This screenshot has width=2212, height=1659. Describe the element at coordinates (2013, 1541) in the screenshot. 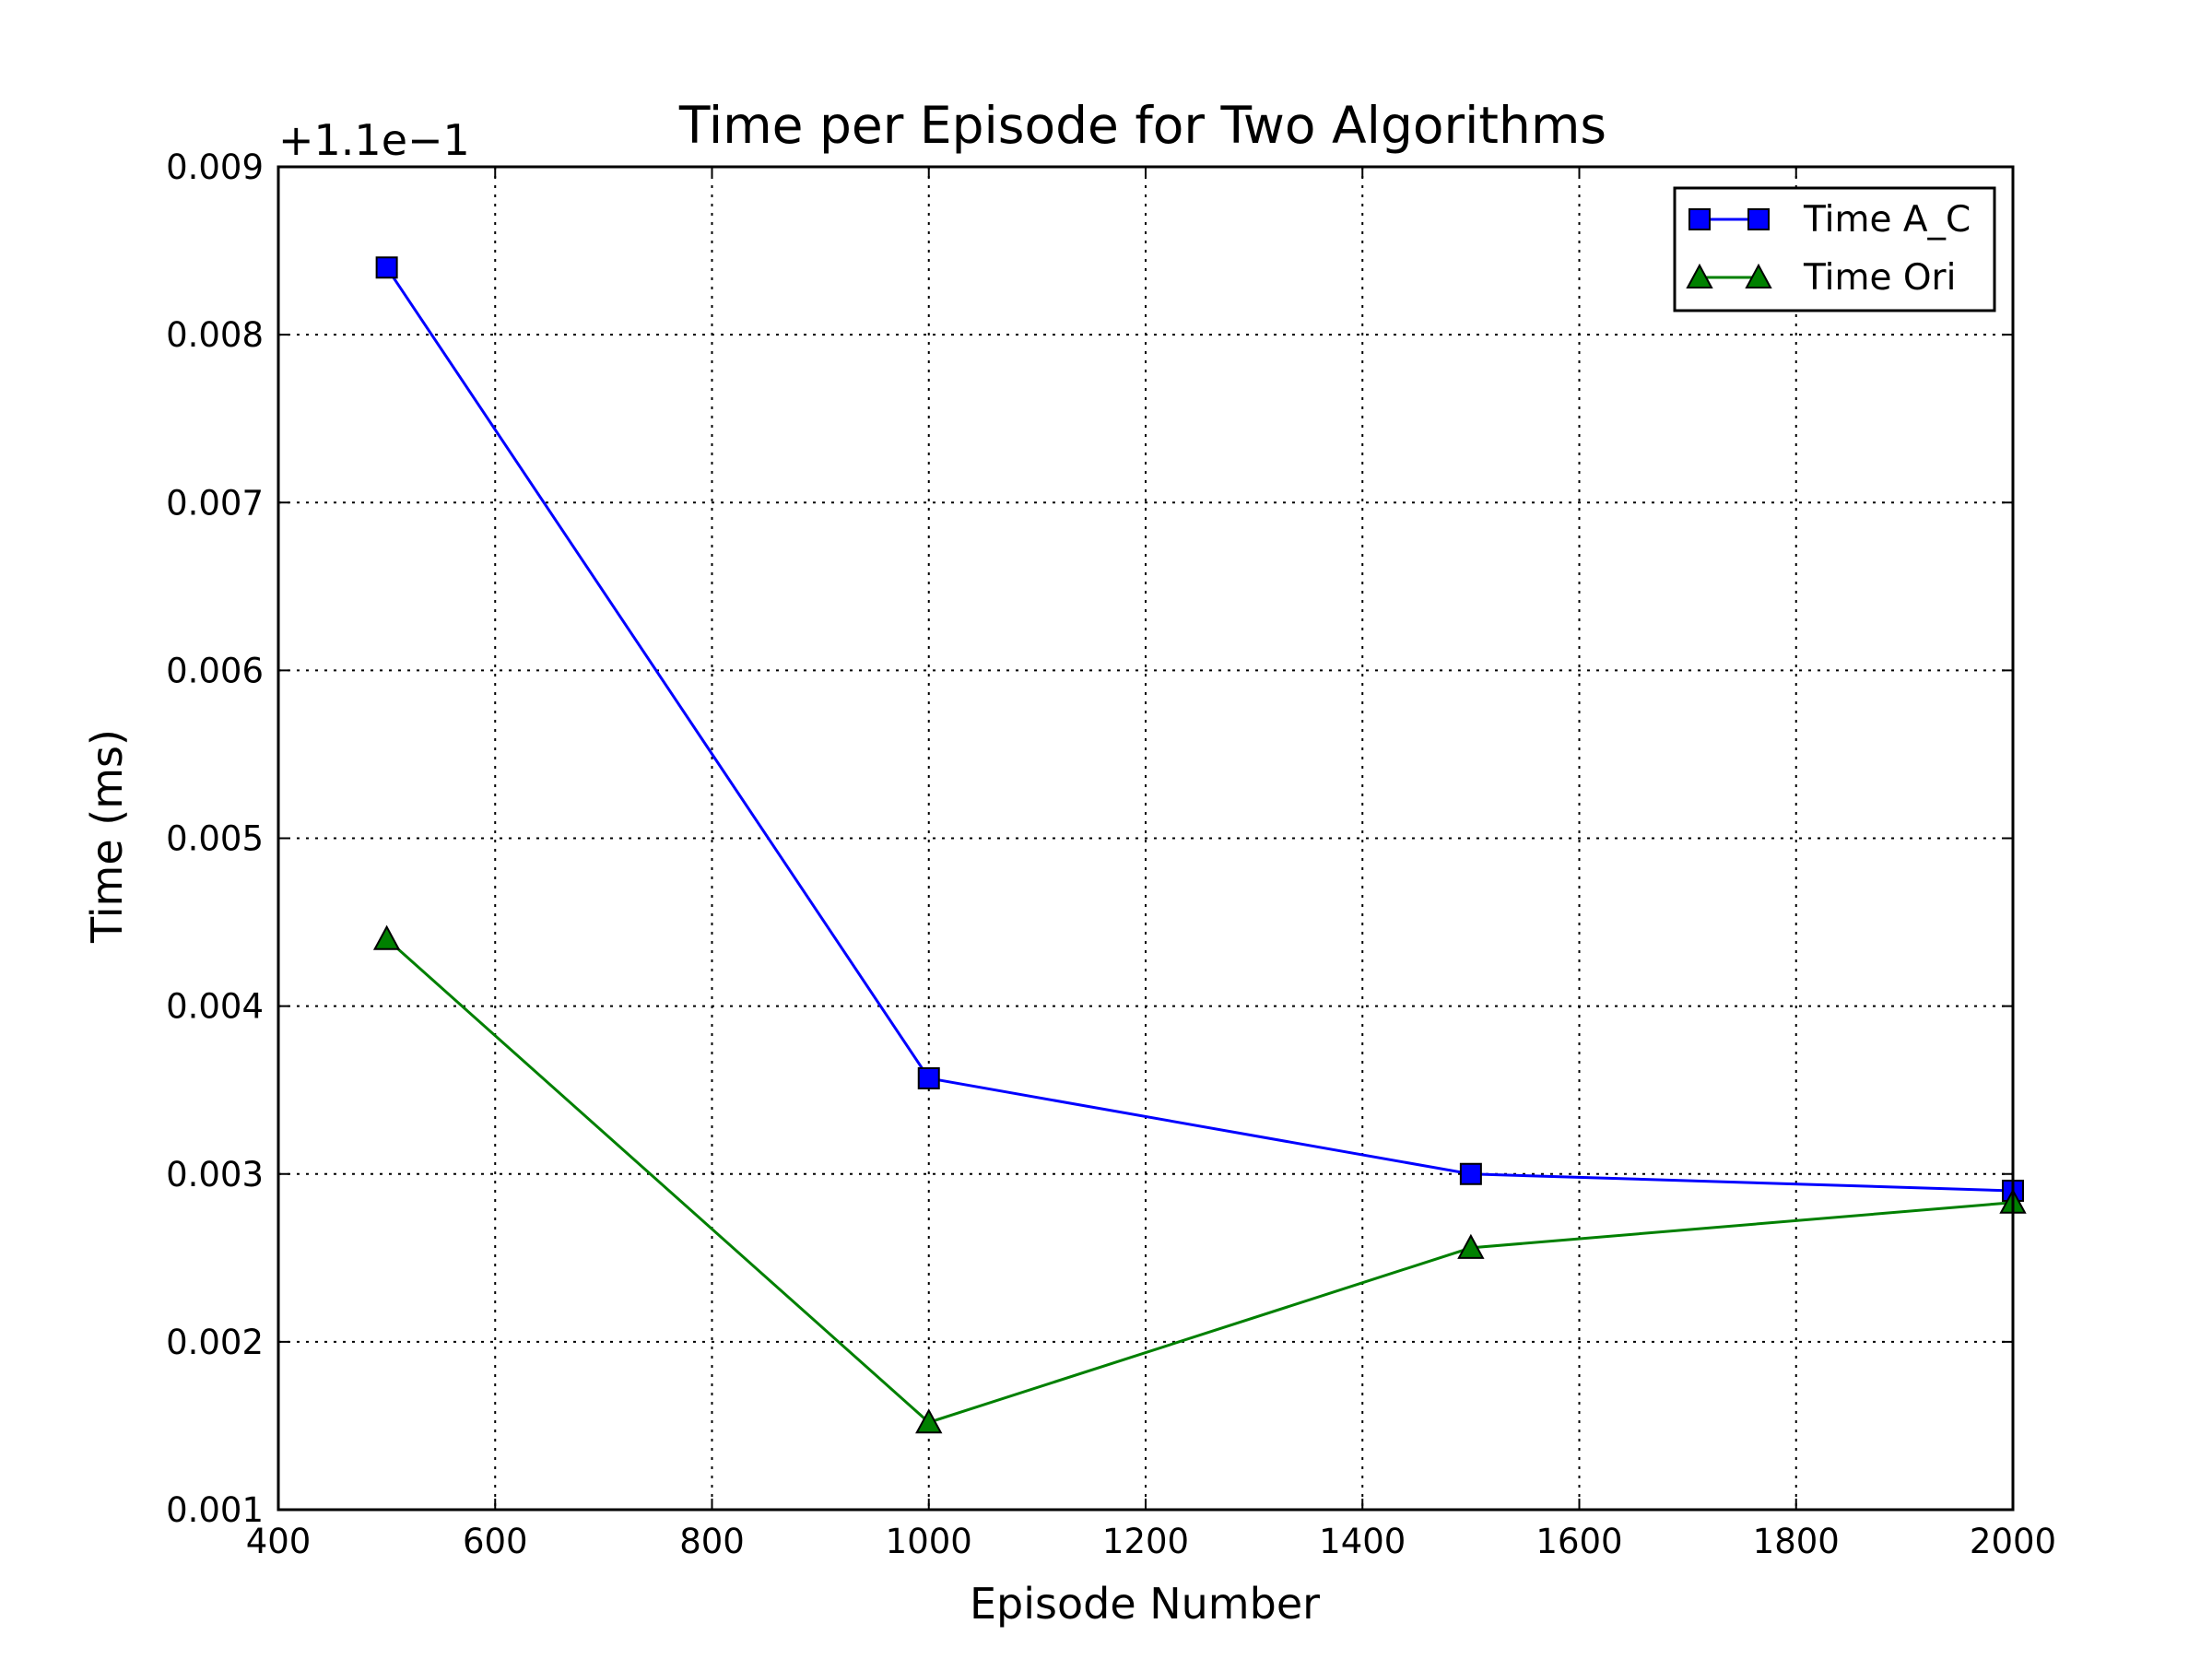

I see `x-tick-label: 2000` at that location.